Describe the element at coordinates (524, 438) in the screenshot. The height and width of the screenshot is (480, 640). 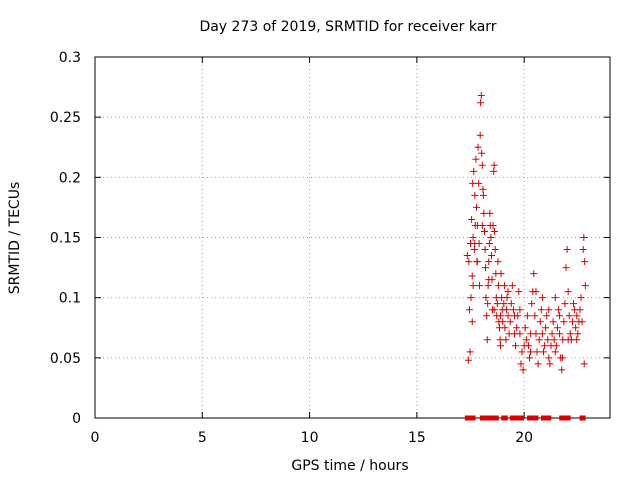
I see `x-tick-label: 20` at that location.